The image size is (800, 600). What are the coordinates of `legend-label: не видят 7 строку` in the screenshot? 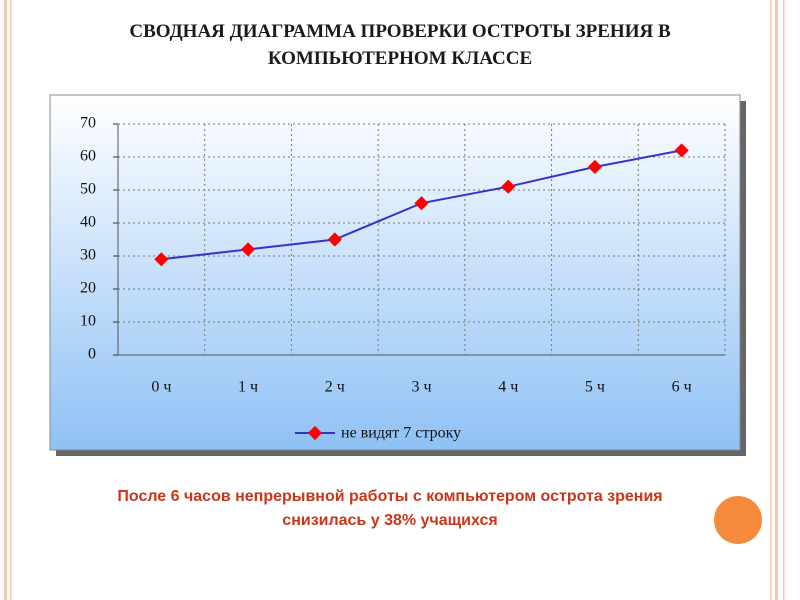 It's located at (401, 433).